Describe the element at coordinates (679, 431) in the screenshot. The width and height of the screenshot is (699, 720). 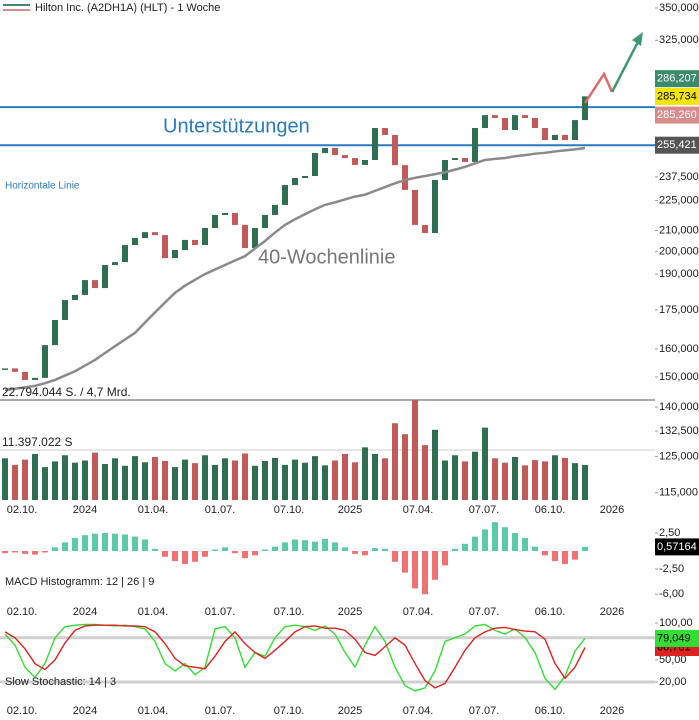
I see `y-tick-label: 132,500` at that location.